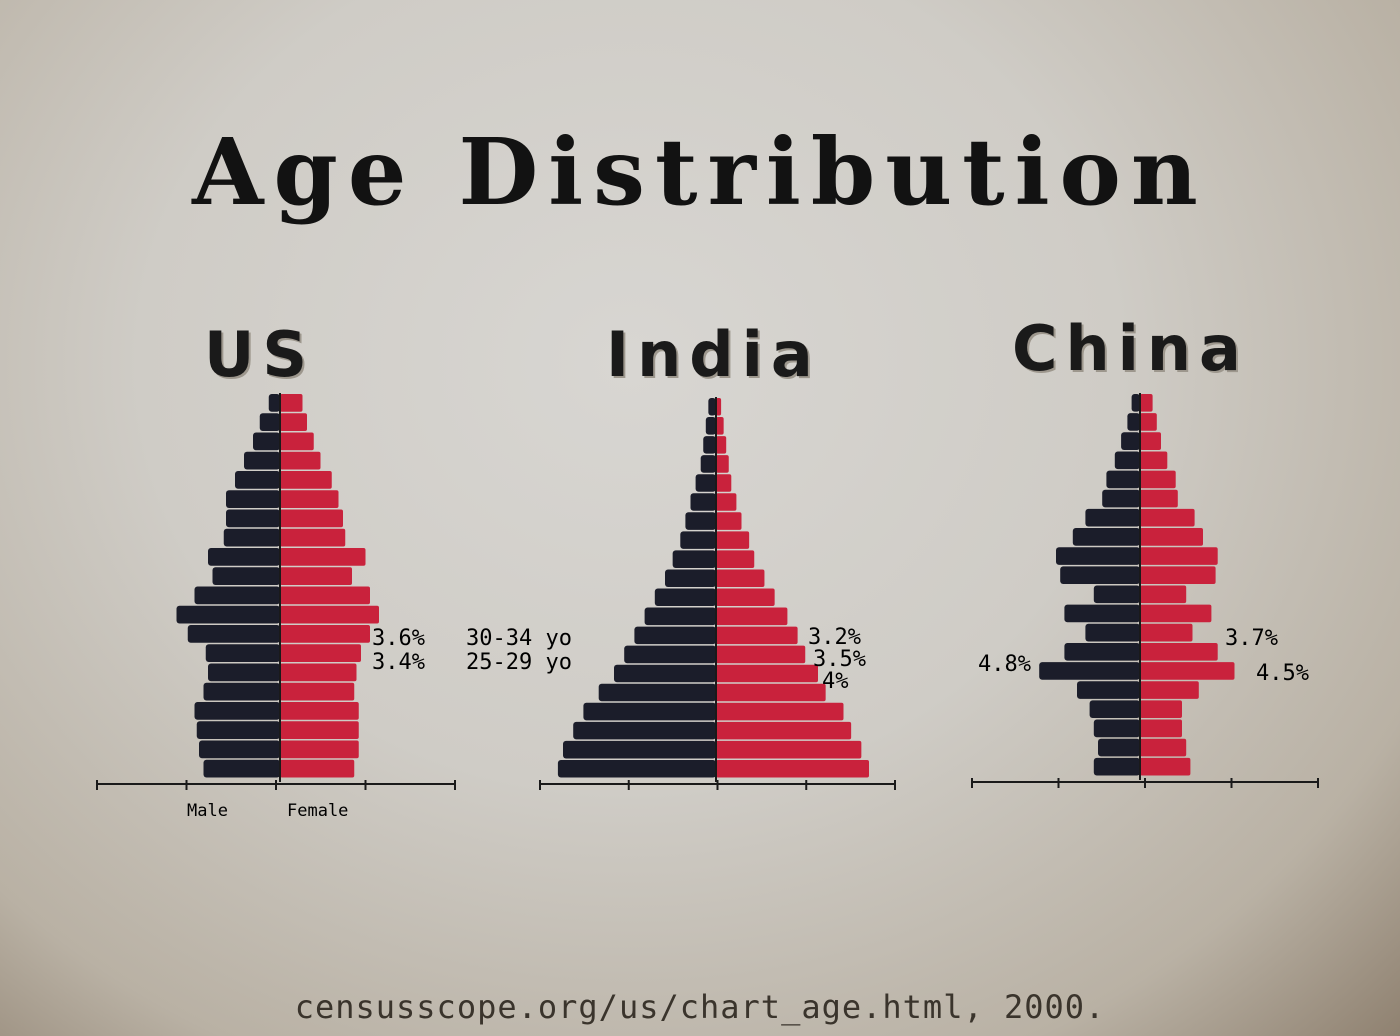  What do you see at coordinates (398, 638) in the screenshot?
I see `us-annotation-1: 3.6%` at bounding box center [398, 638].